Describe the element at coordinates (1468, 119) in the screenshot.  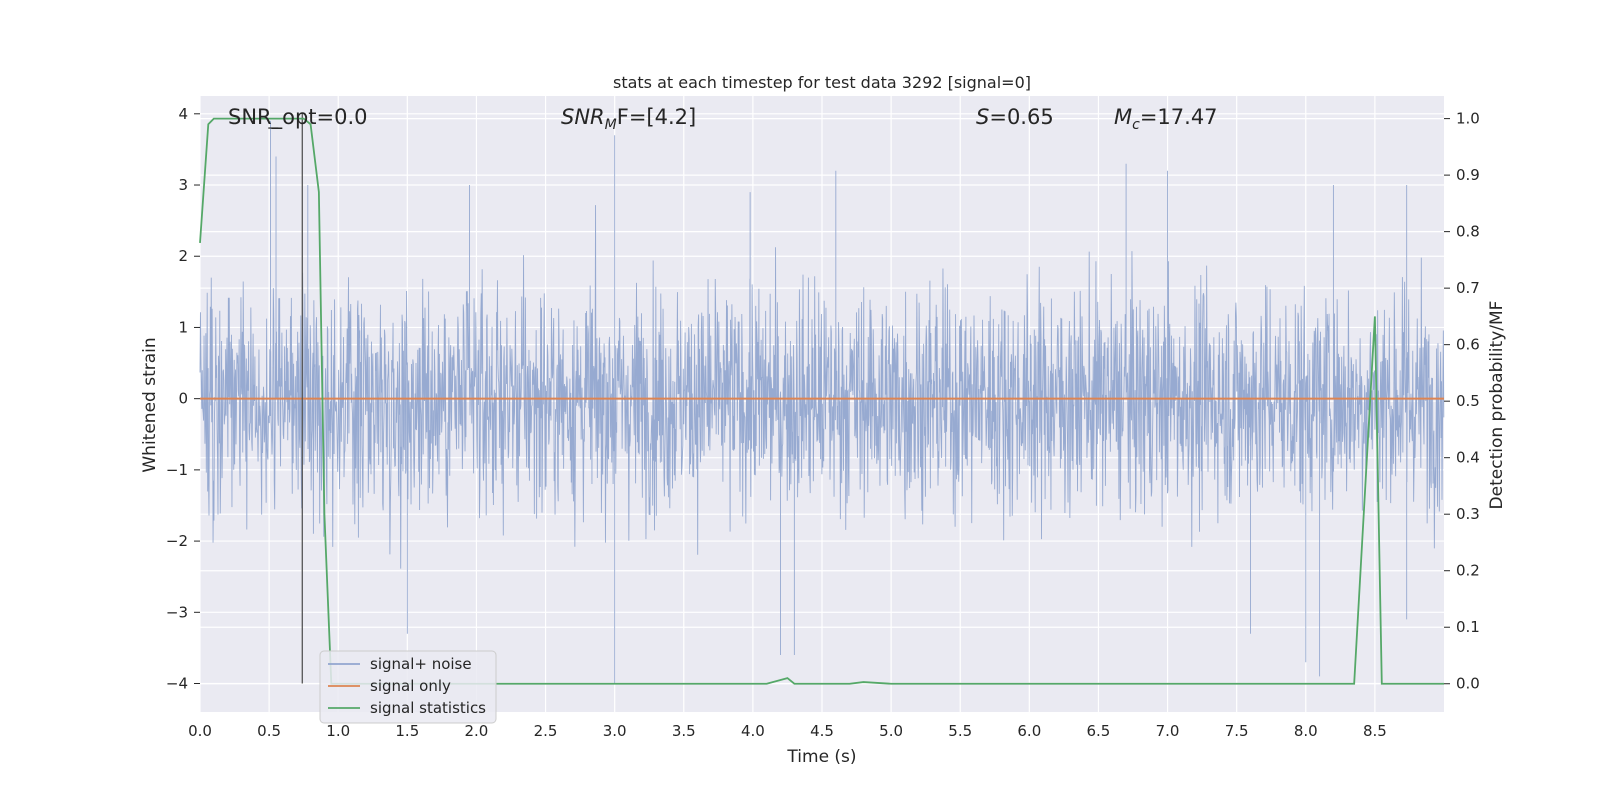
I see `y2-tick-label: 1.0` at that location.